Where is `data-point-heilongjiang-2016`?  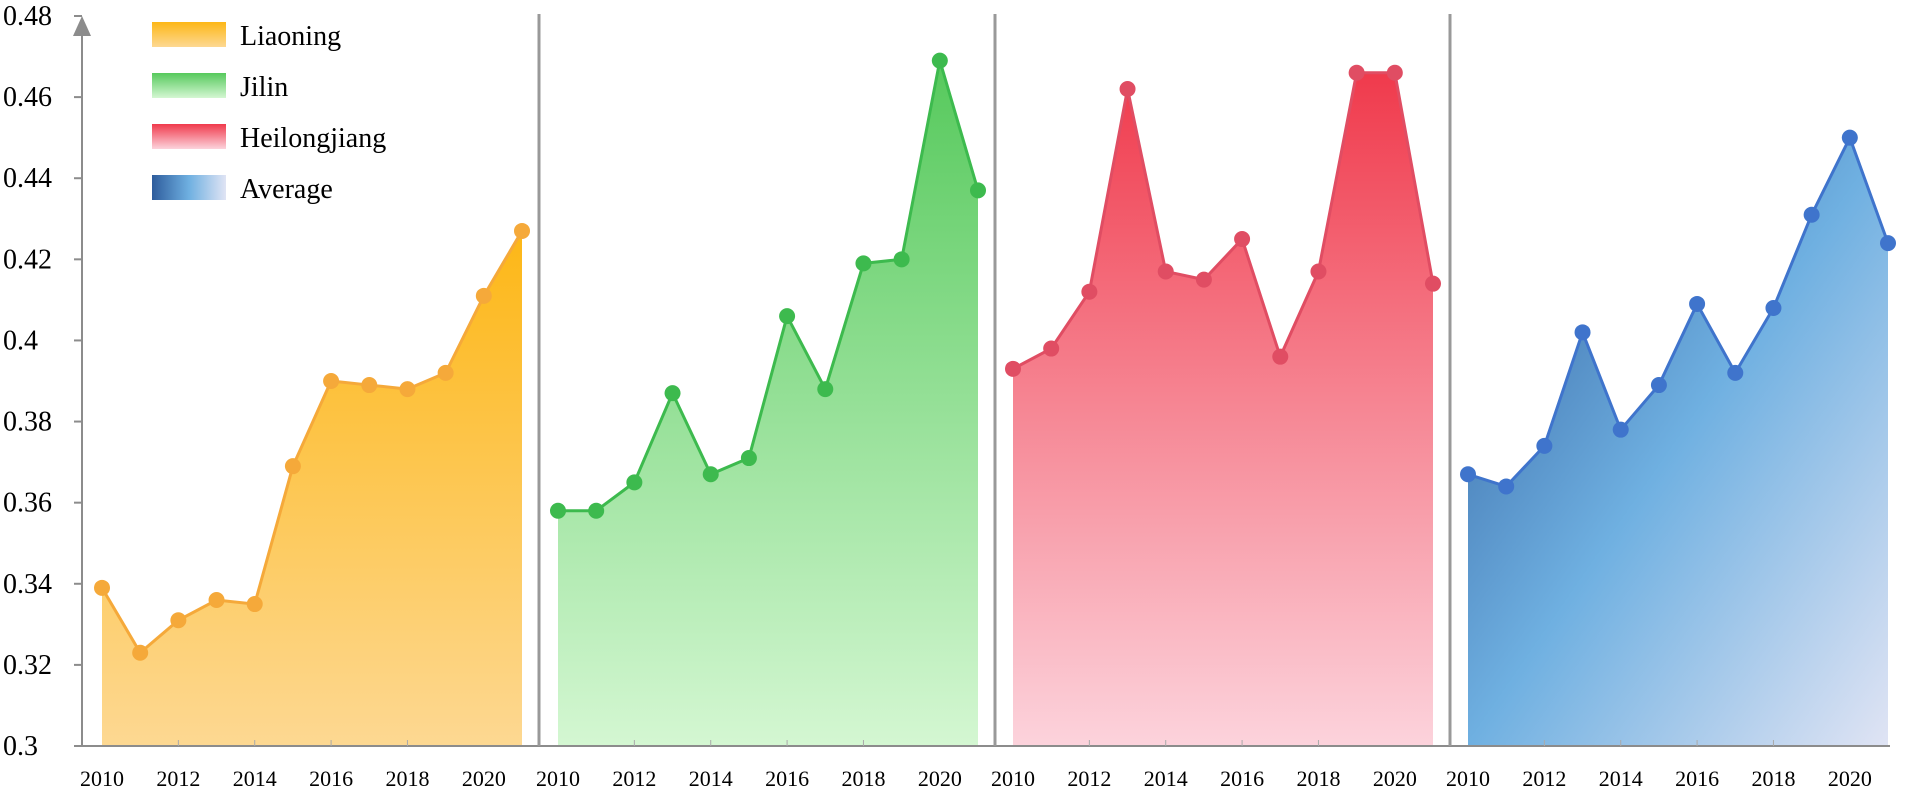 data-point-heilongjiang-2016 is located at coordinates (1242, 239).